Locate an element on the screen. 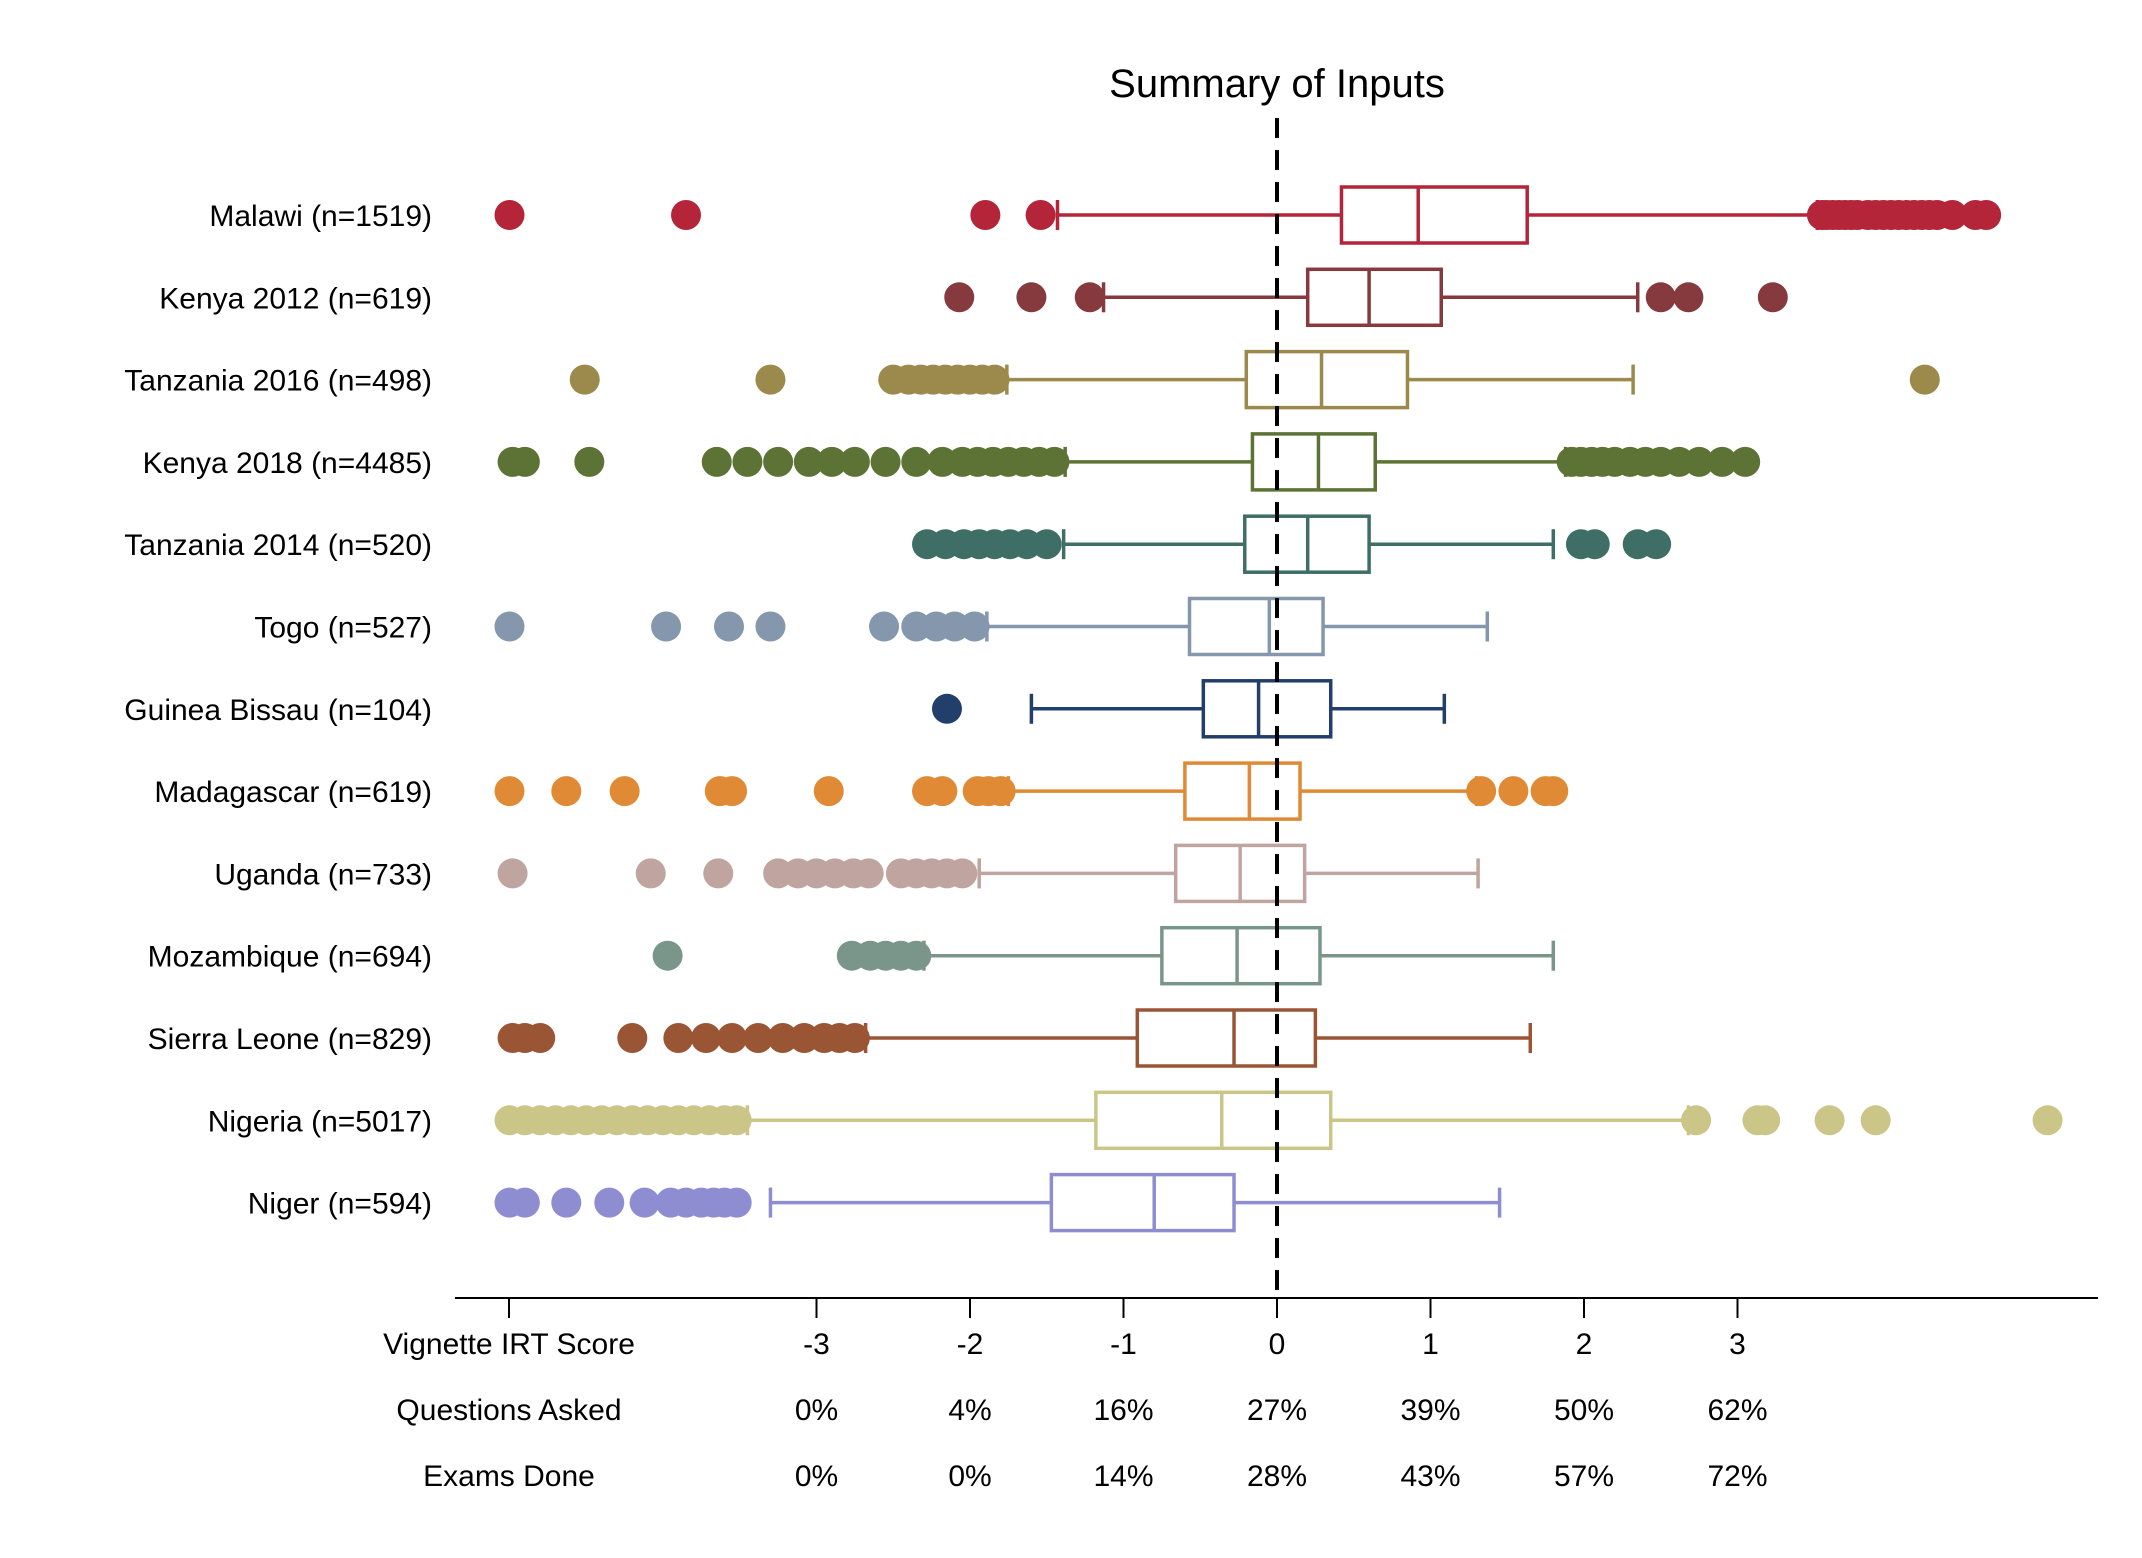 This screenshot has height=1558, width=2142. axis-row-label: Vignette IRT Score is located at coordinates (509, 1344).